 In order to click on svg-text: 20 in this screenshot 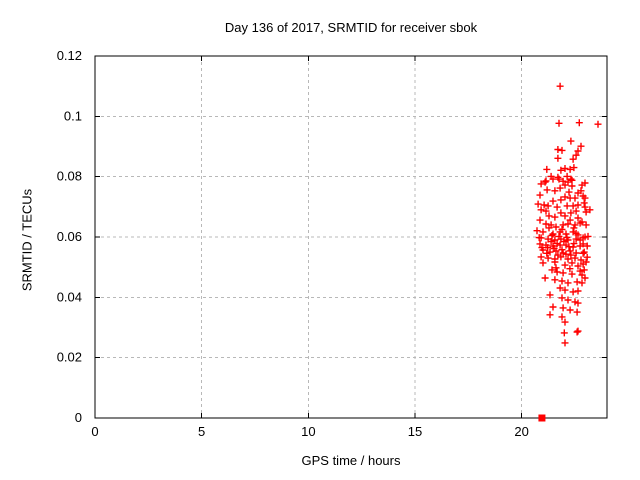, I will do `click(521, 431)`.